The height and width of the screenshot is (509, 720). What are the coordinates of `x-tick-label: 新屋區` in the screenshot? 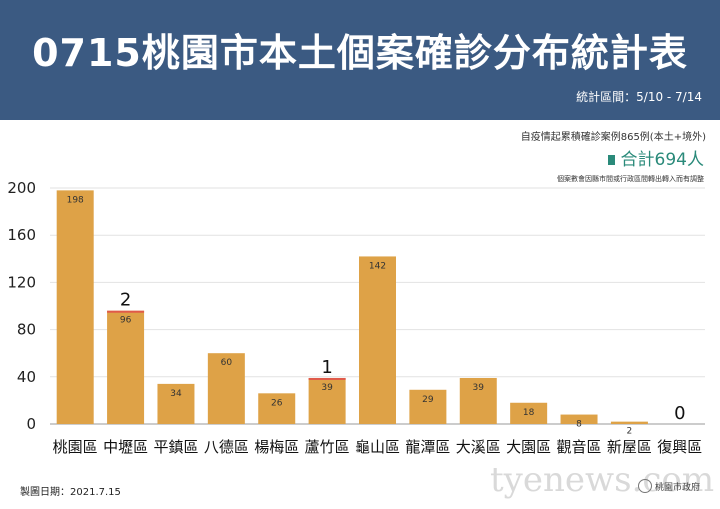 It's located at (629, 447).